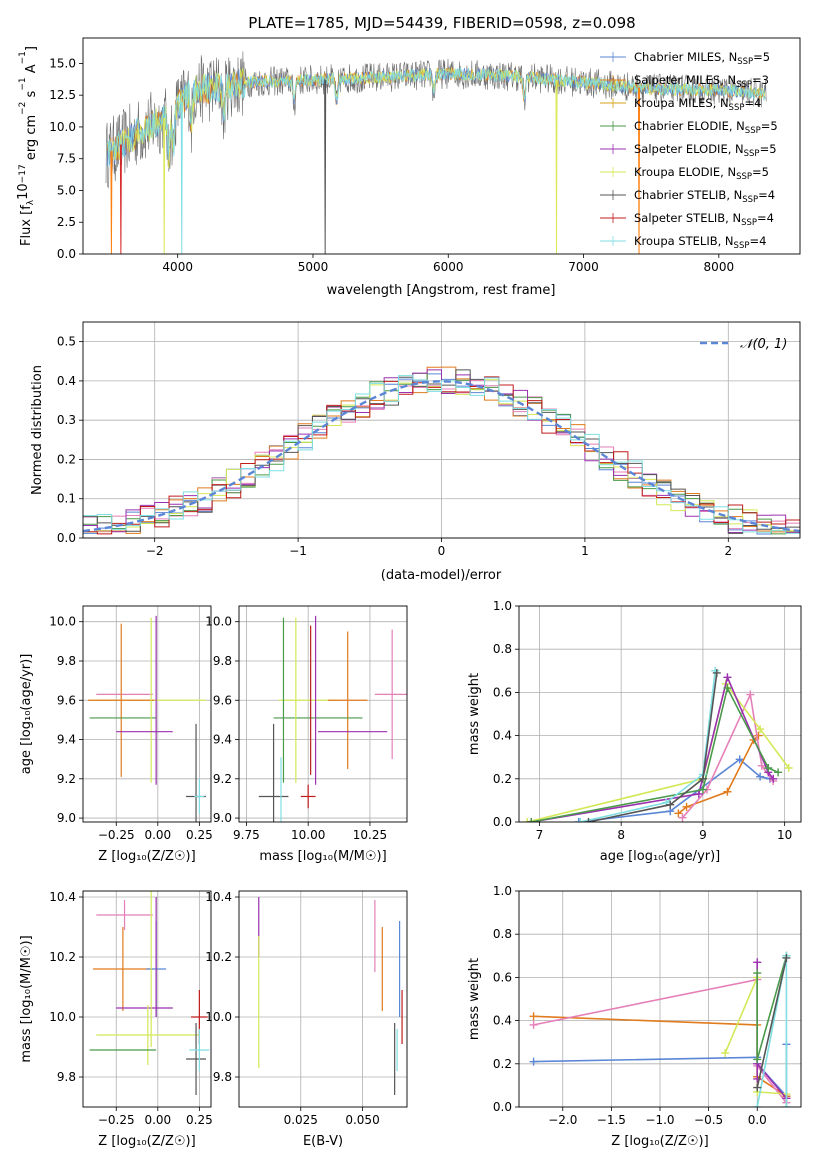  Describe the element at coordinates (684, 241) in the screenshot. I see `legend-label: Kroupa STELIB, N` at that location.